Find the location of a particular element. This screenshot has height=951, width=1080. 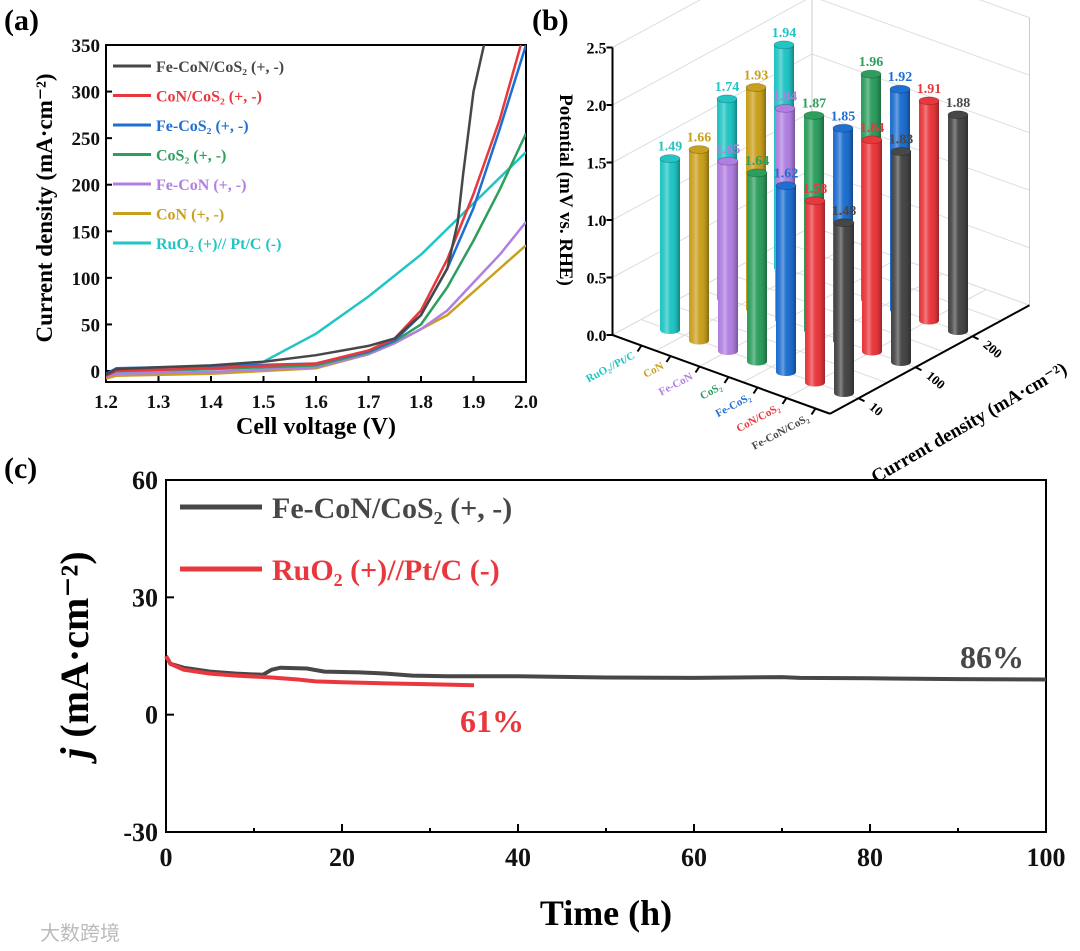

z-tick-label: 0.5 is located at coordinates (597, 279).